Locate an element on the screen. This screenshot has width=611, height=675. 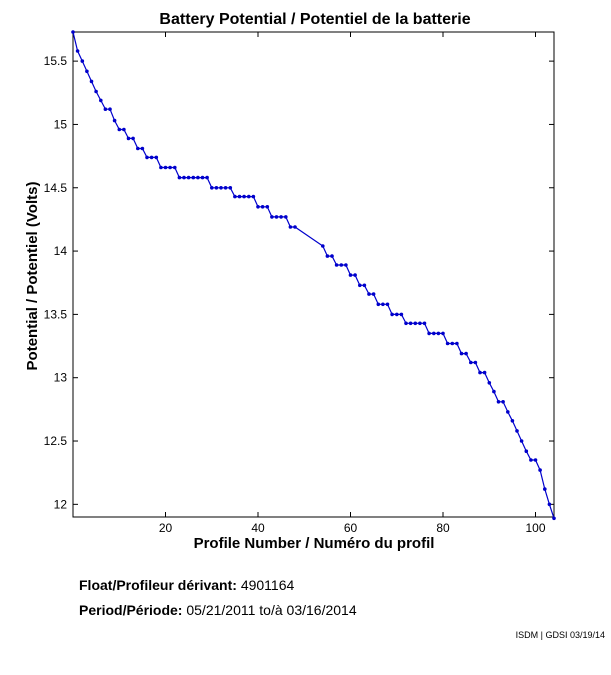
y-tick-label: 14.5 is located at coordinates (56, 188).